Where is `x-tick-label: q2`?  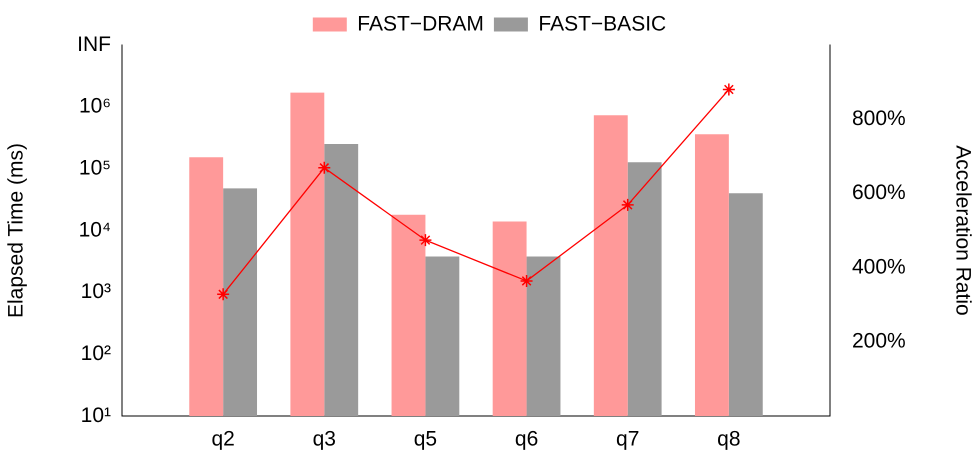 x-tick-label: q2 is located at coordinates (223, 438).